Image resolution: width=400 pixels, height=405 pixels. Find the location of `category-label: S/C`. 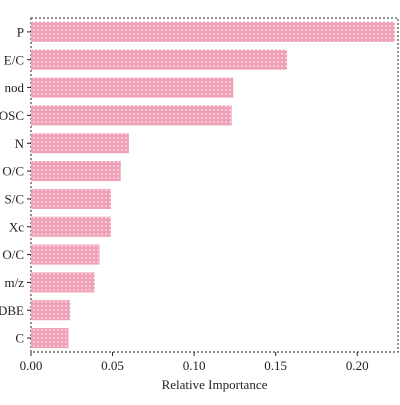

category-label: S/C is located at coordinates (14, 198).